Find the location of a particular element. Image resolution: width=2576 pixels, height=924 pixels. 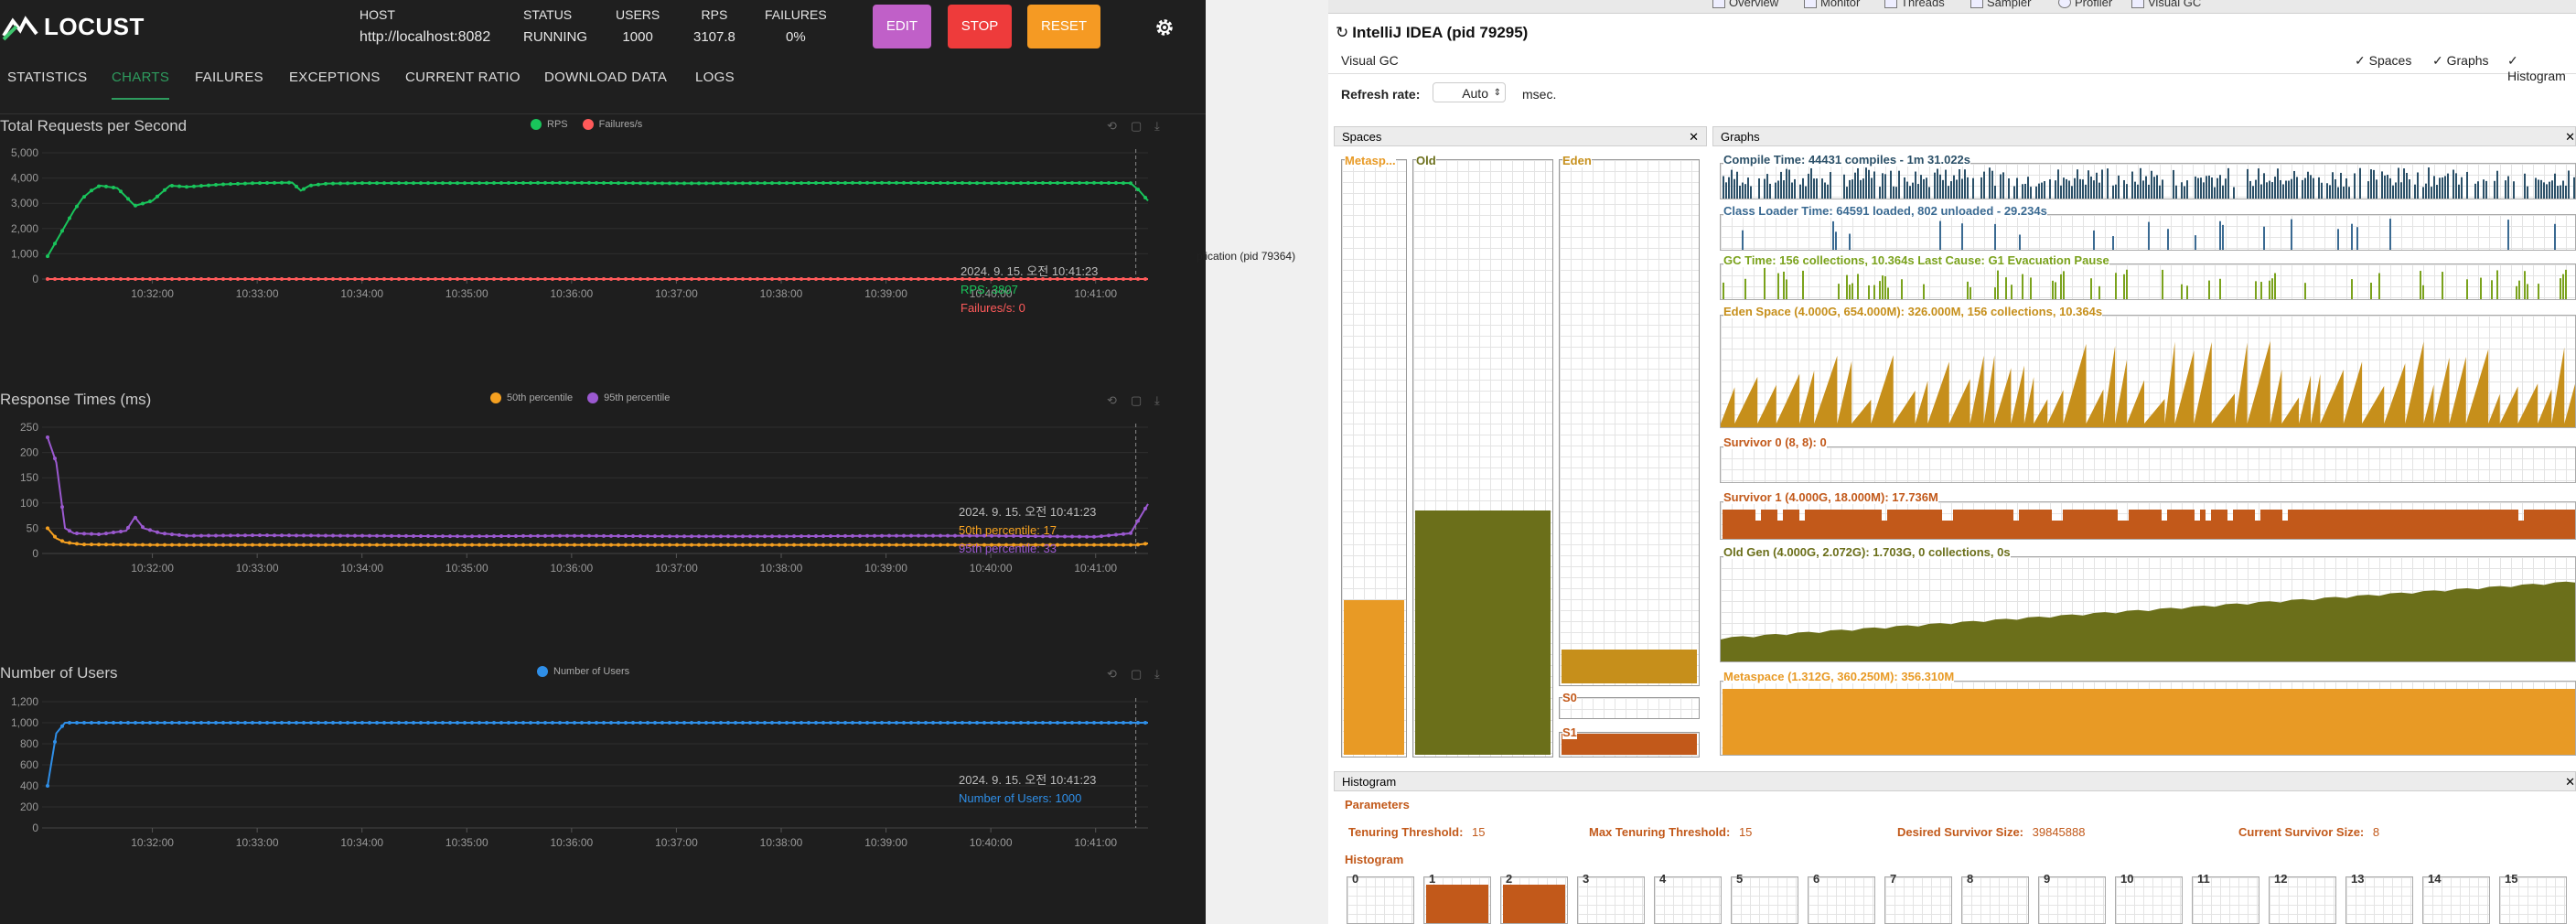

class-loader-plot is located at coordinates (2149, 234).